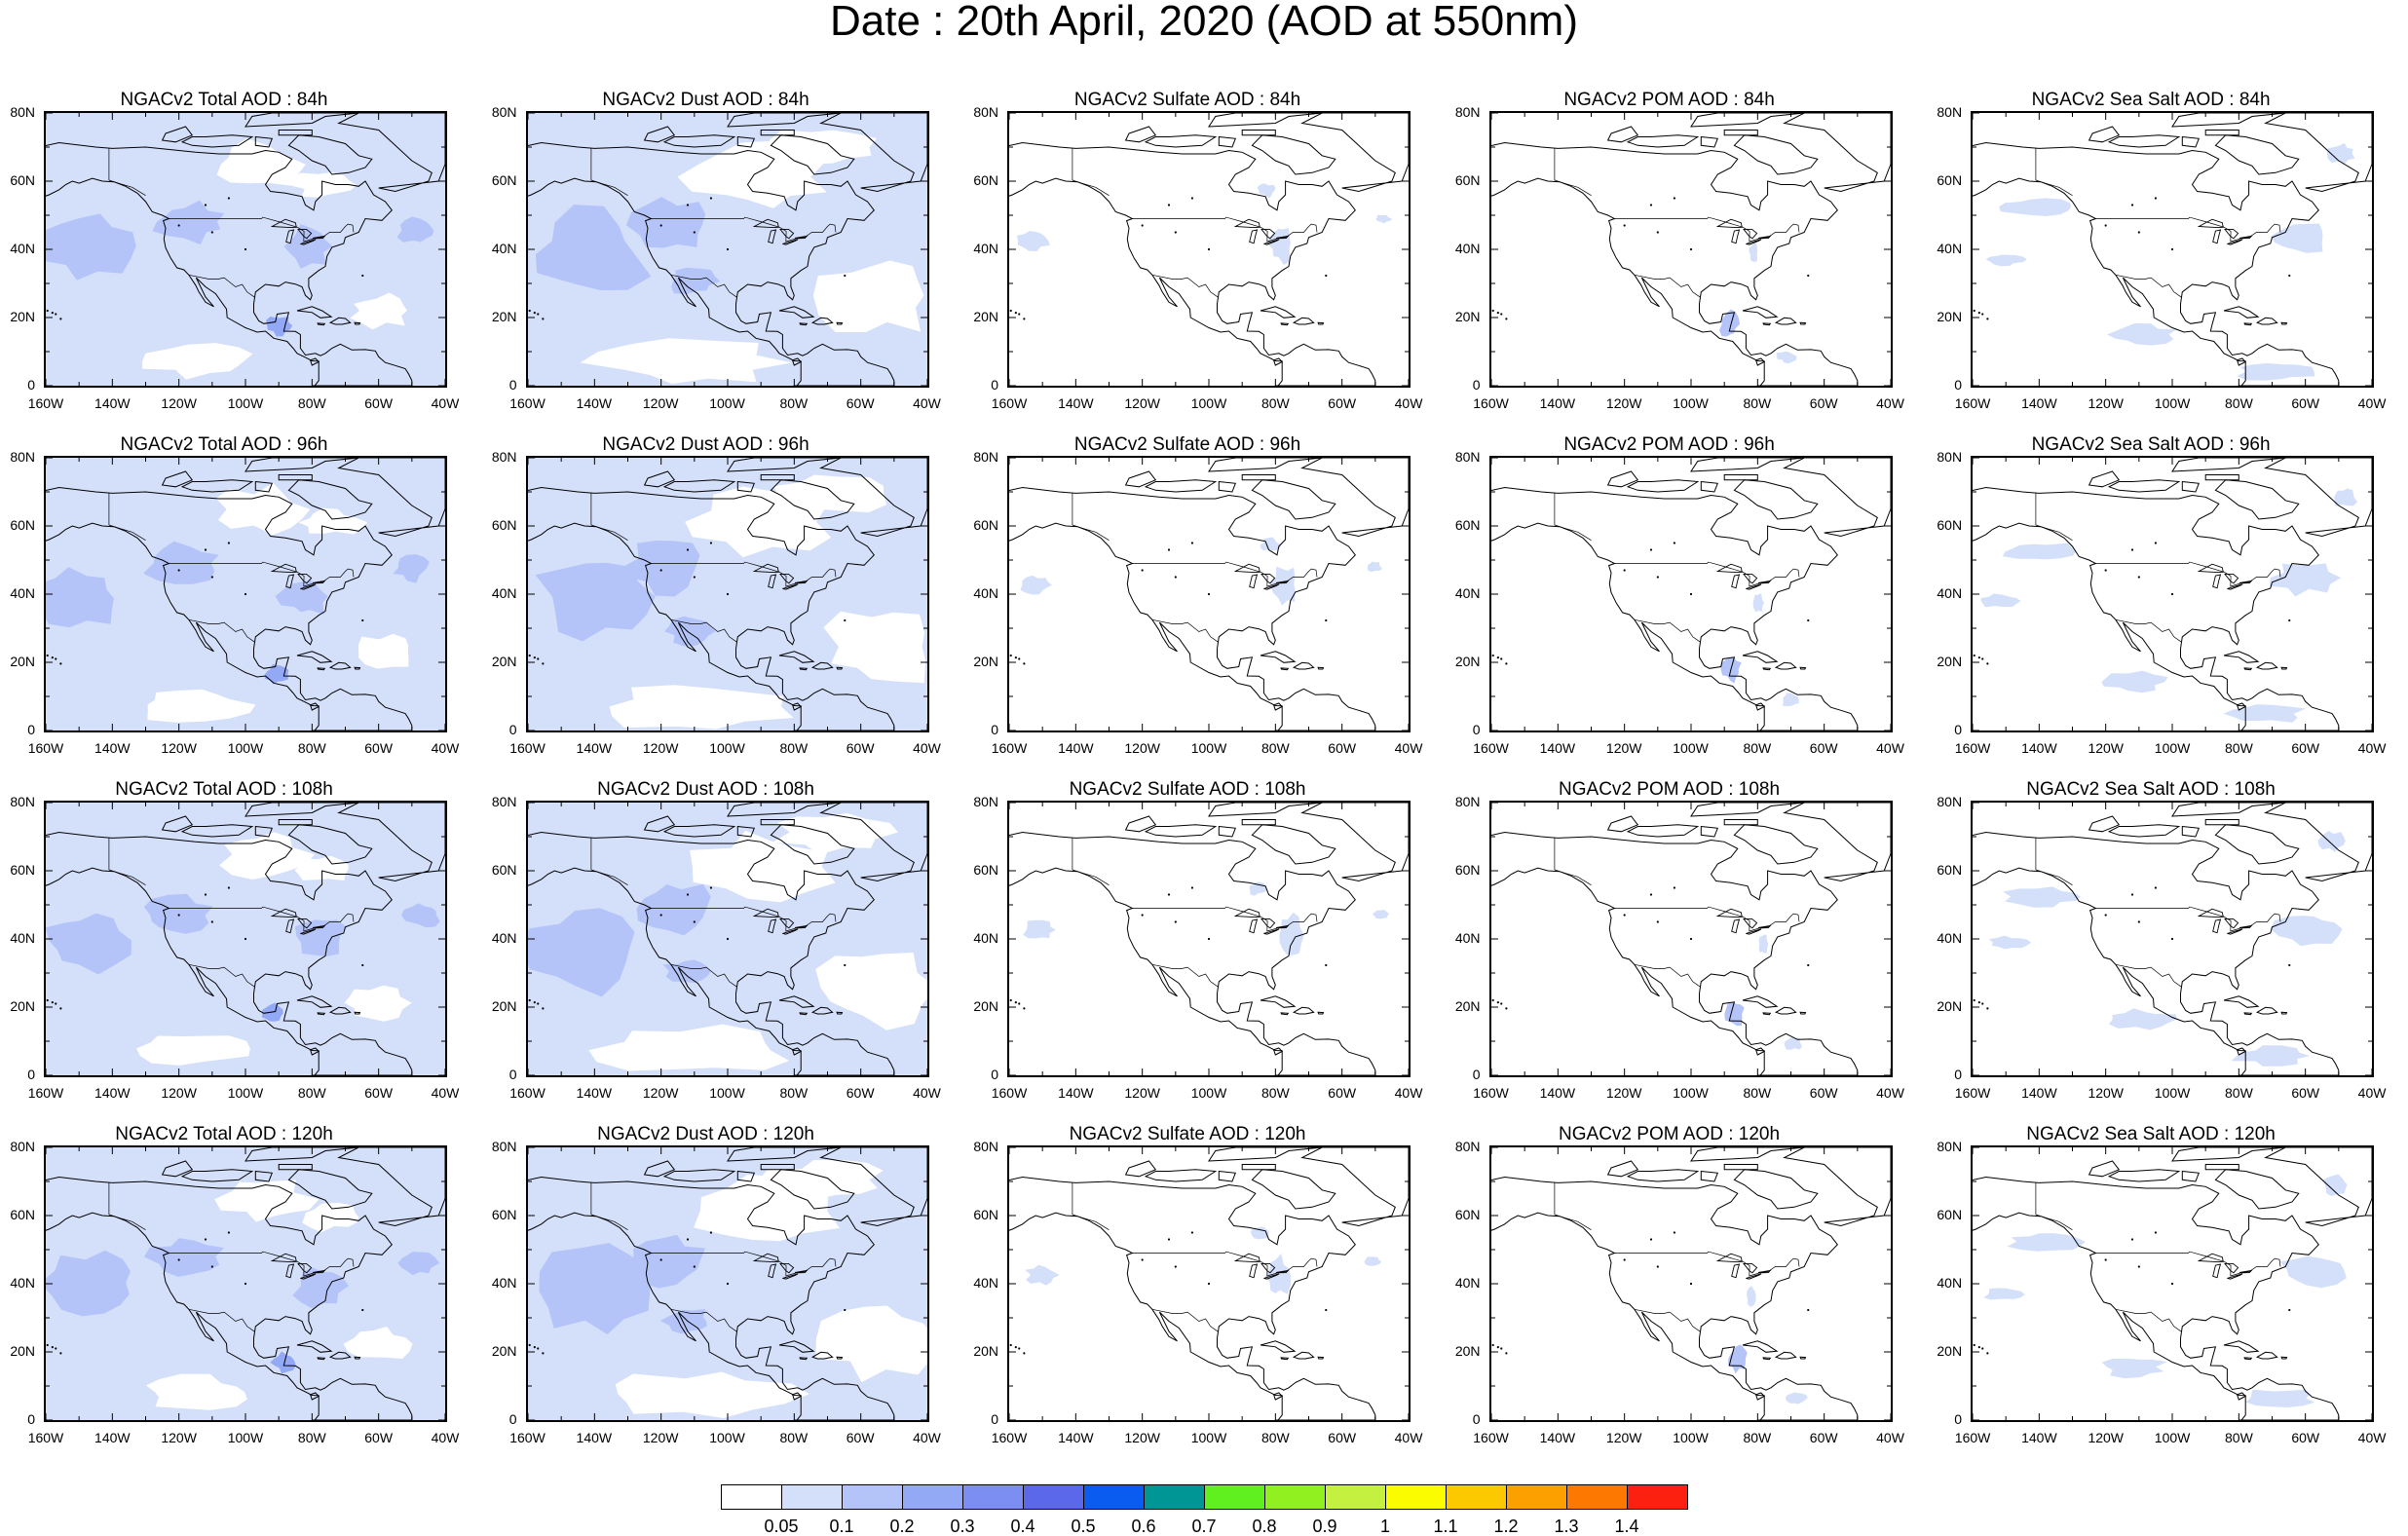 The width and height of the screenshot is (2408, 1536). Describe the element at coordinates (1204, 22) in the screenshot. I see `figure-title: Date : 20th April, 2020 (AOD at 550nm)` at that location.